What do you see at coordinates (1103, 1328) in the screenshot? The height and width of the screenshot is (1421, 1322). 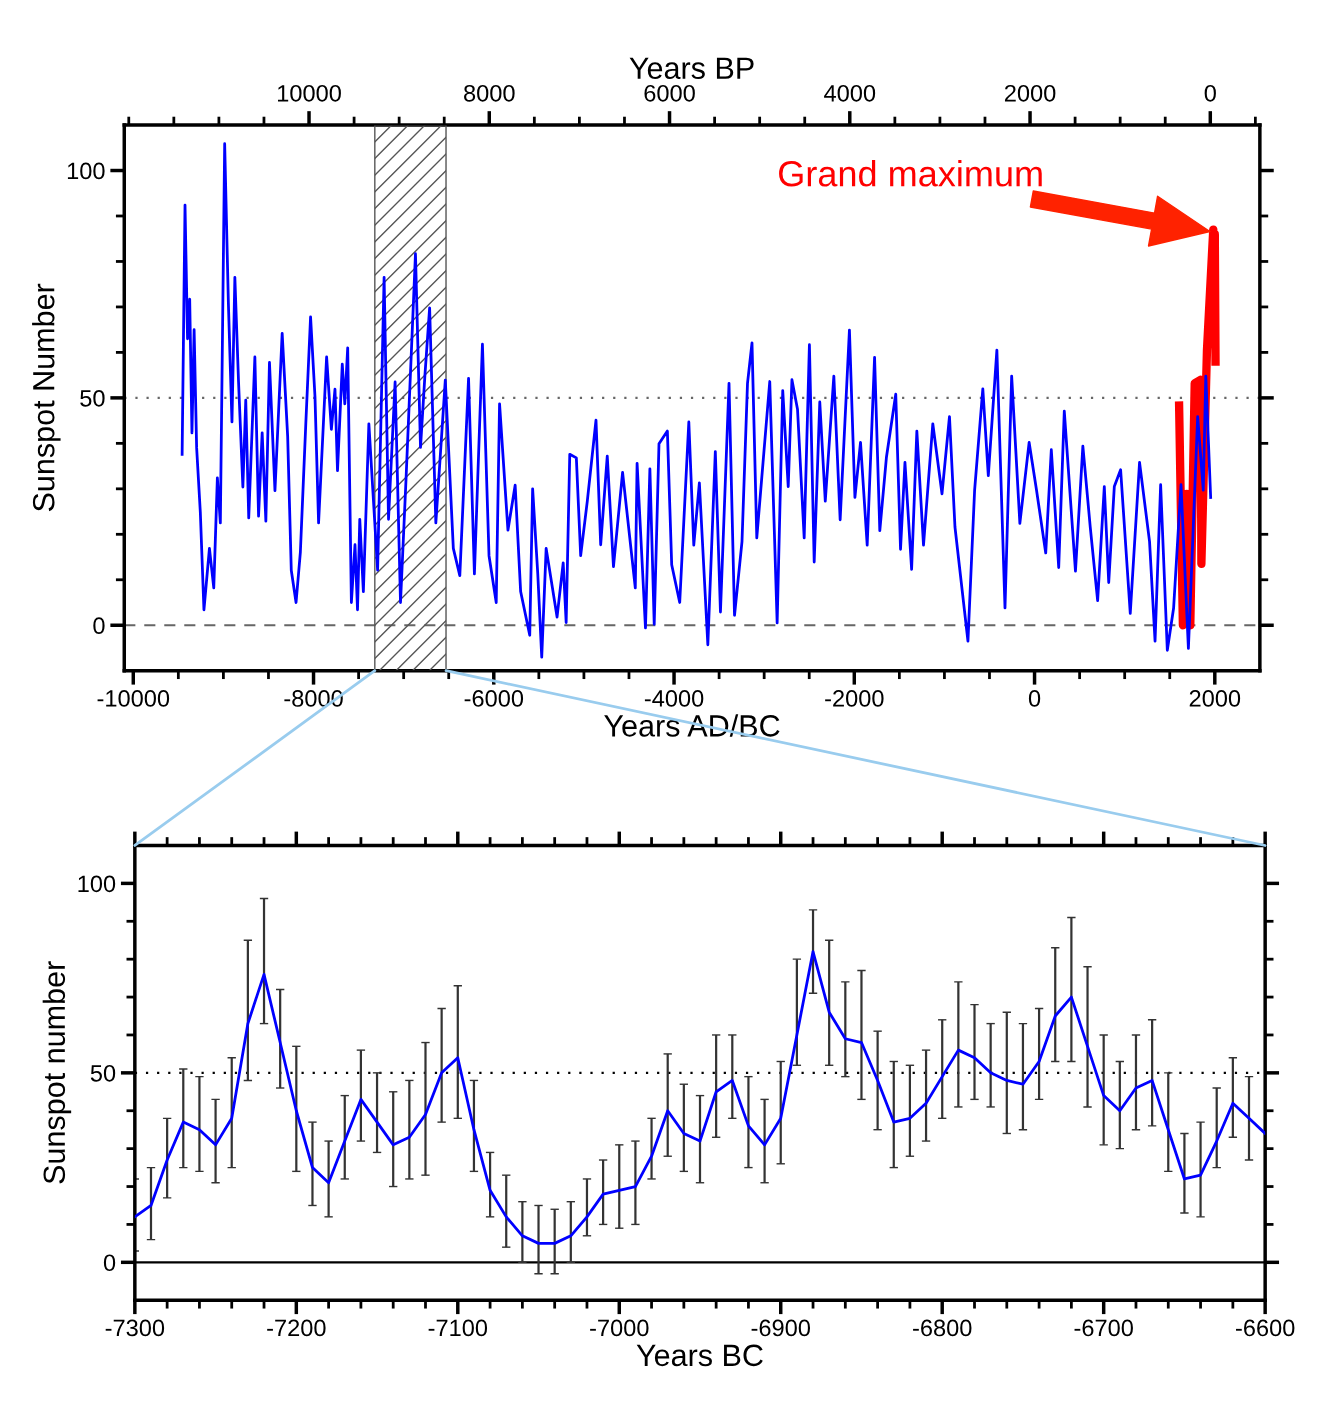 I see `x-tick-label: -6700` at bounding box center [1103, 1328].